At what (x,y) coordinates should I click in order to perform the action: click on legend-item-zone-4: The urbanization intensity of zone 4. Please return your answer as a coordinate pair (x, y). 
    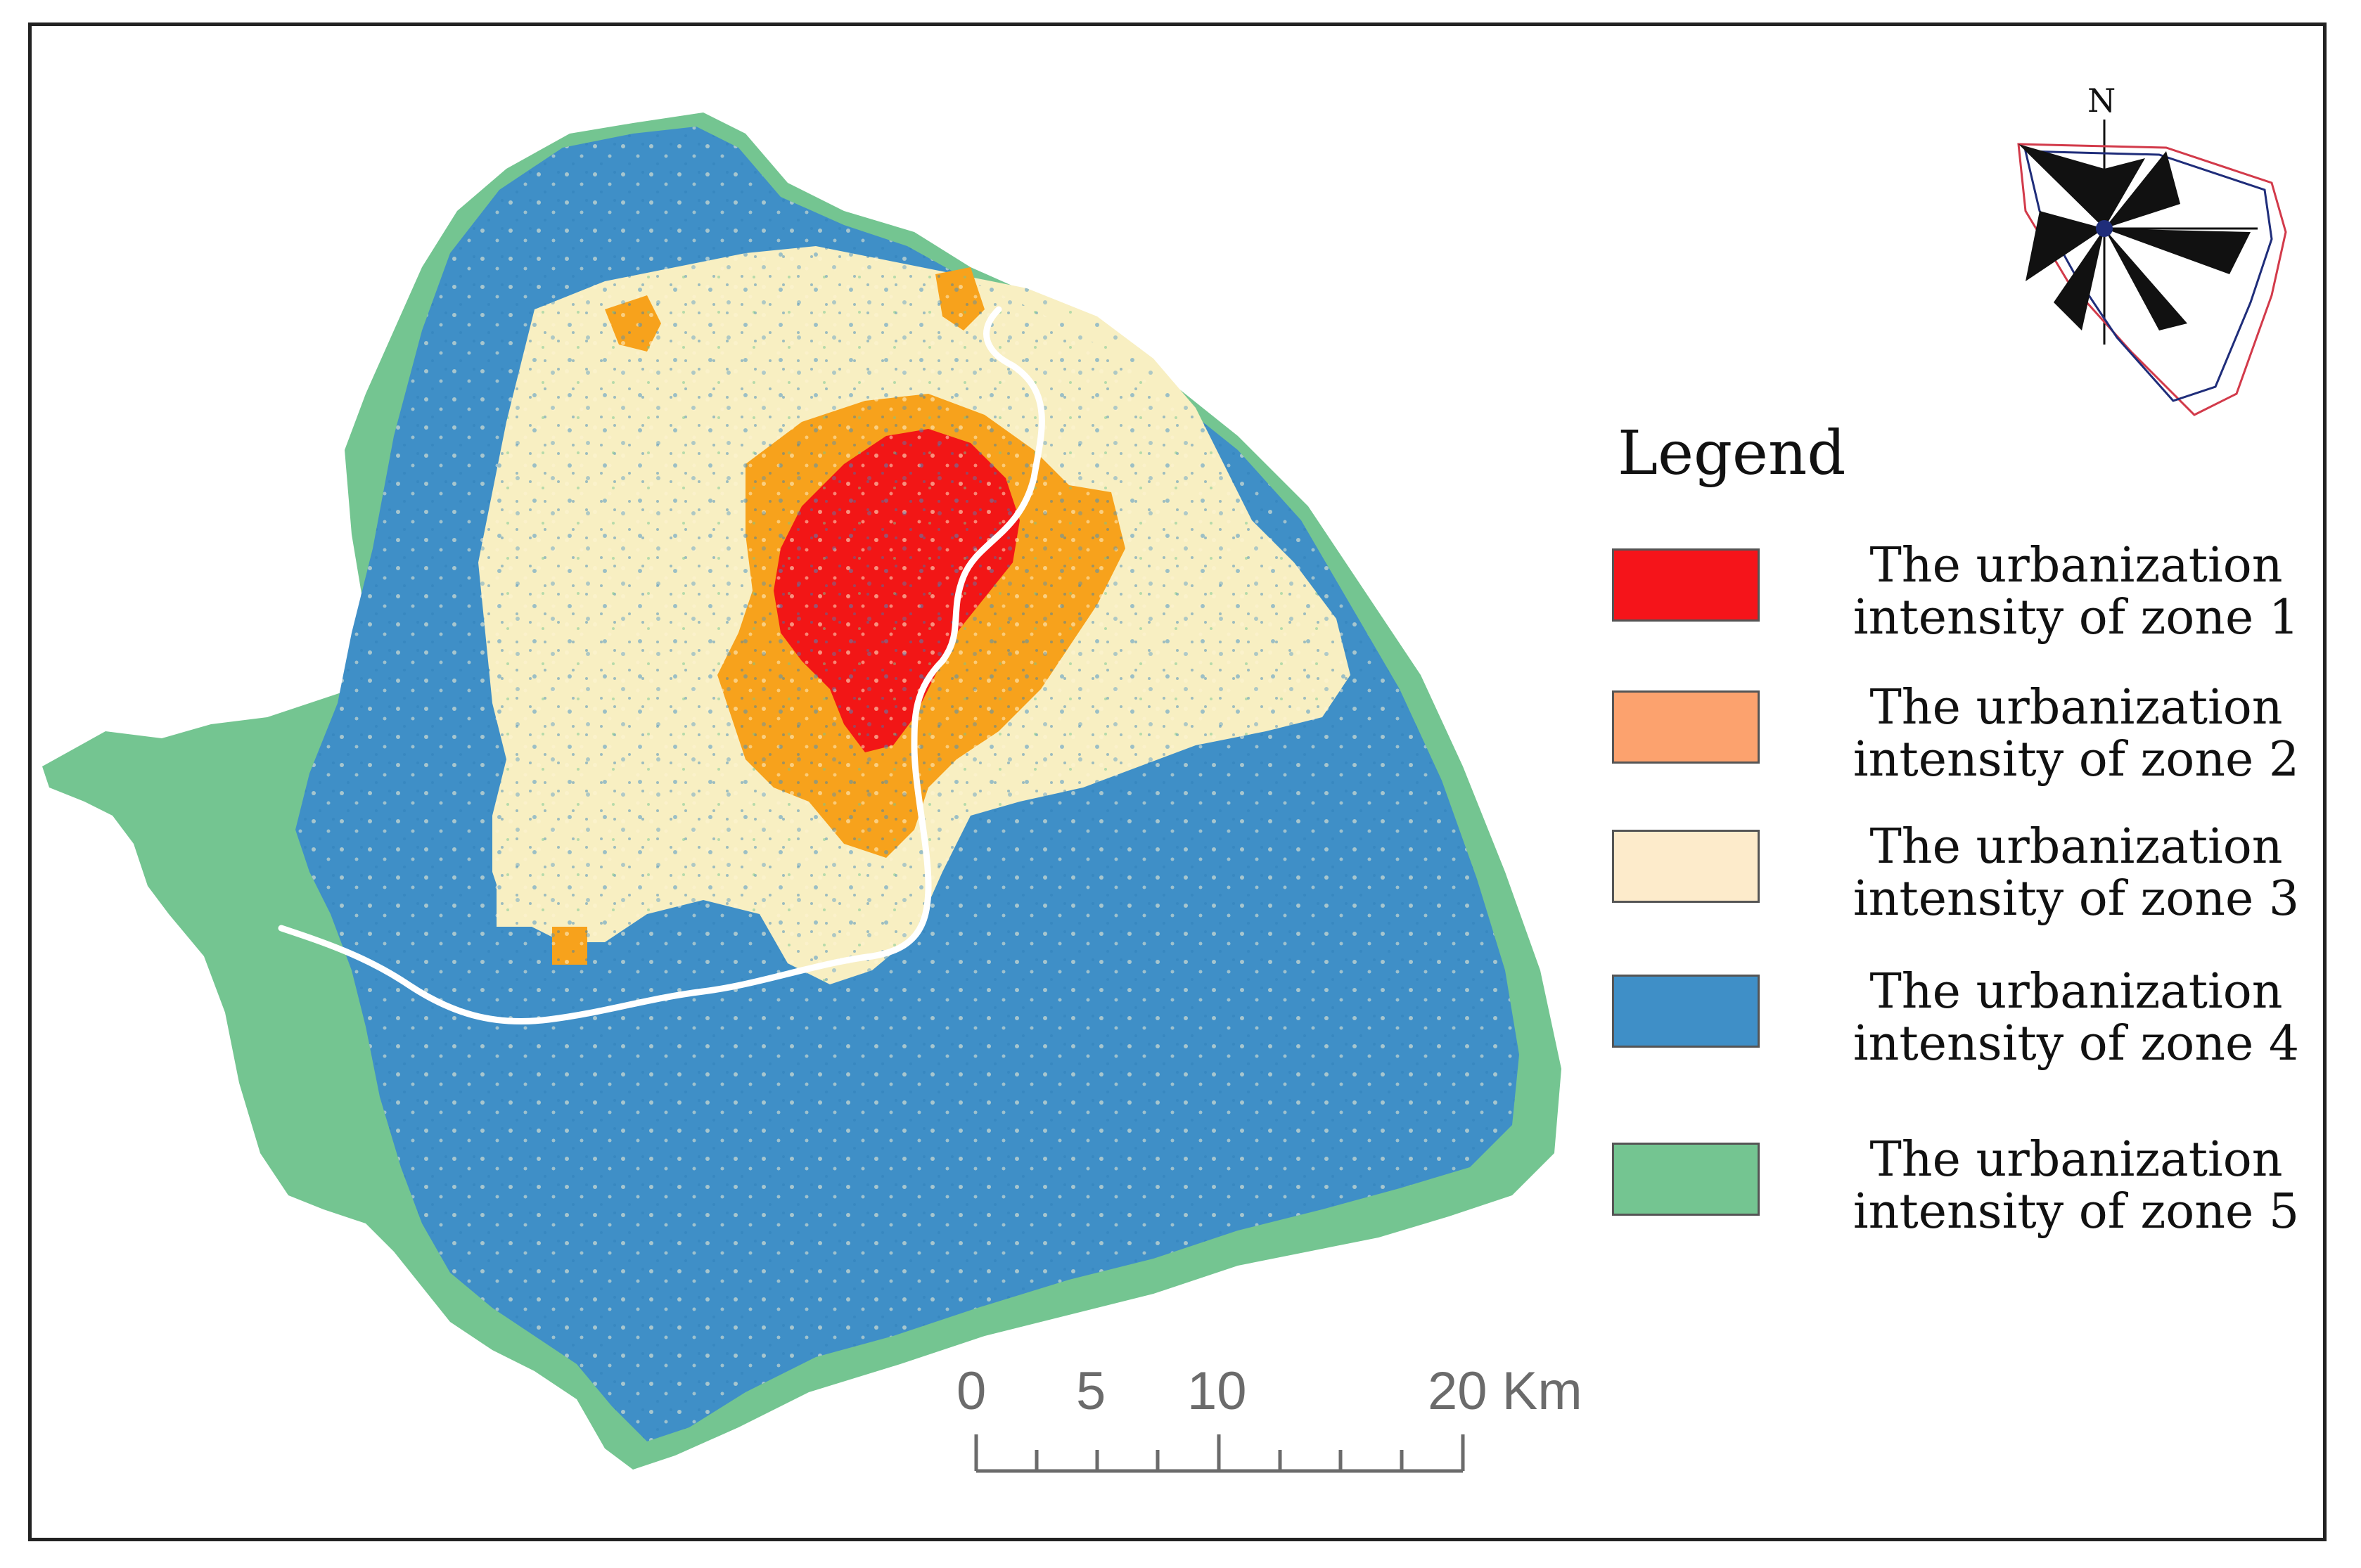
    Looking at the image, I should click on (1963, 1018).